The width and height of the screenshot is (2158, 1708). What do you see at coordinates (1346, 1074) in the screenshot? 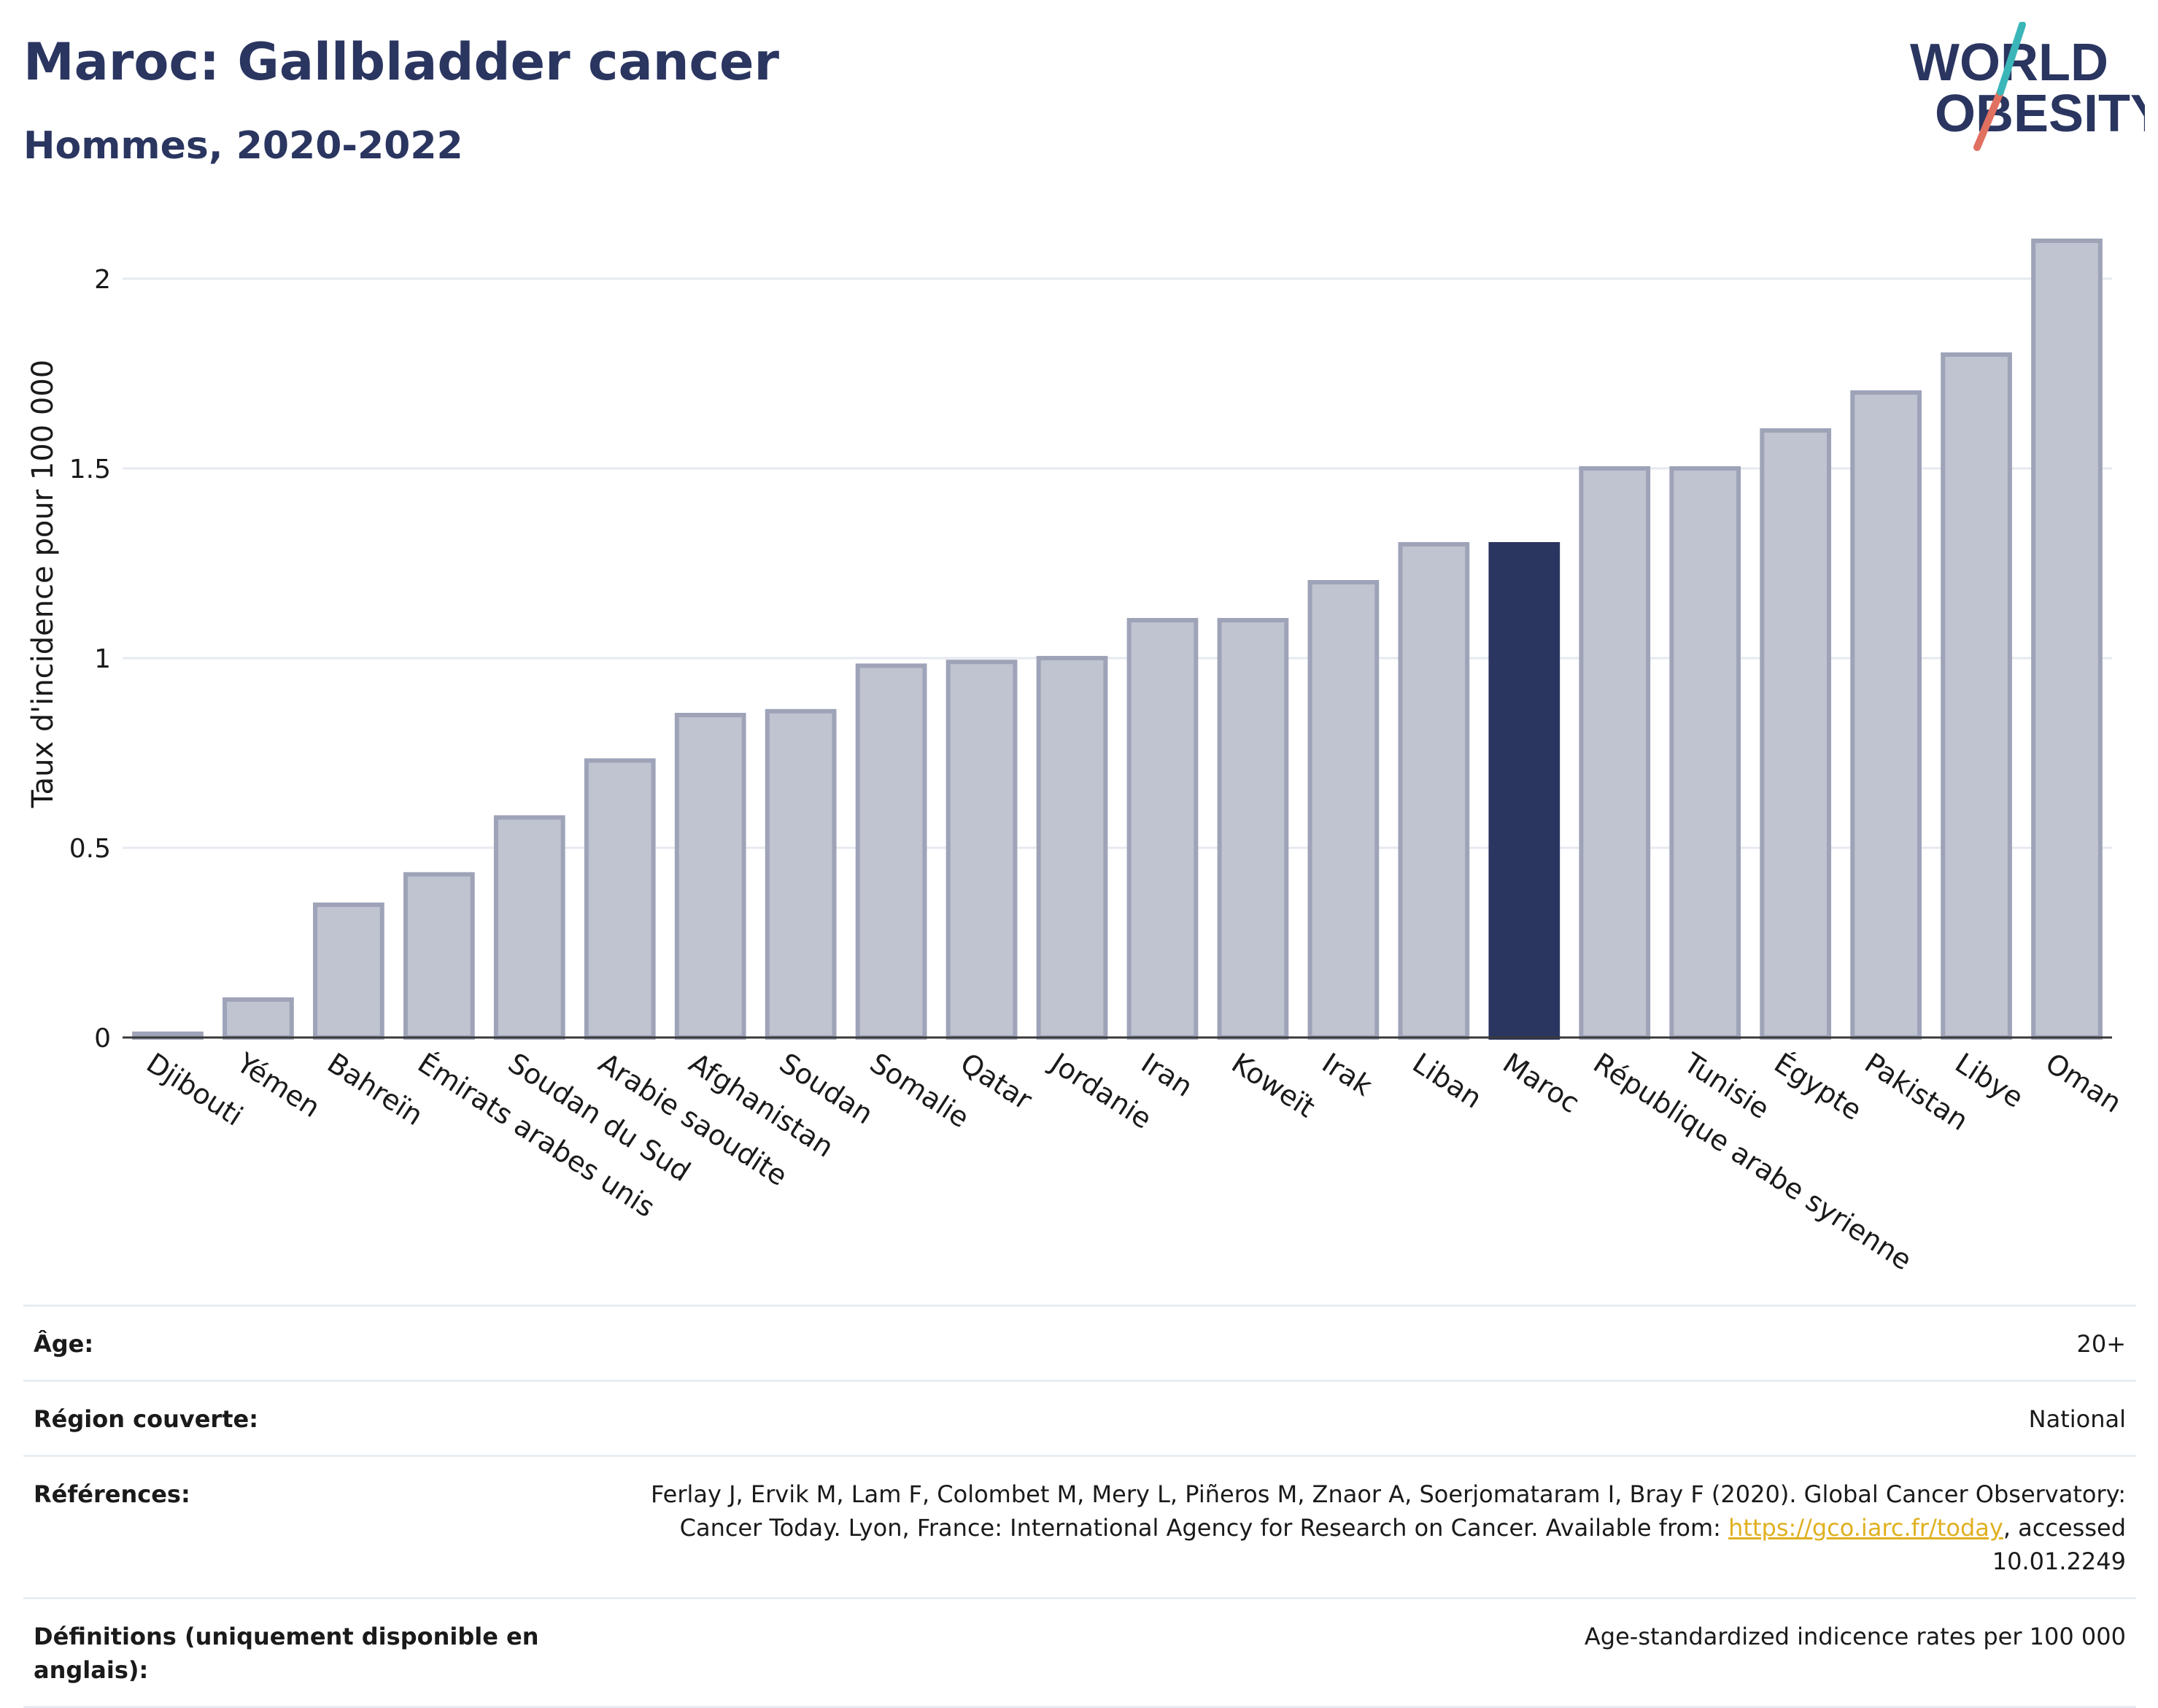
I see `x-tick-label: Irak` at bounding box center [1346, 1074].